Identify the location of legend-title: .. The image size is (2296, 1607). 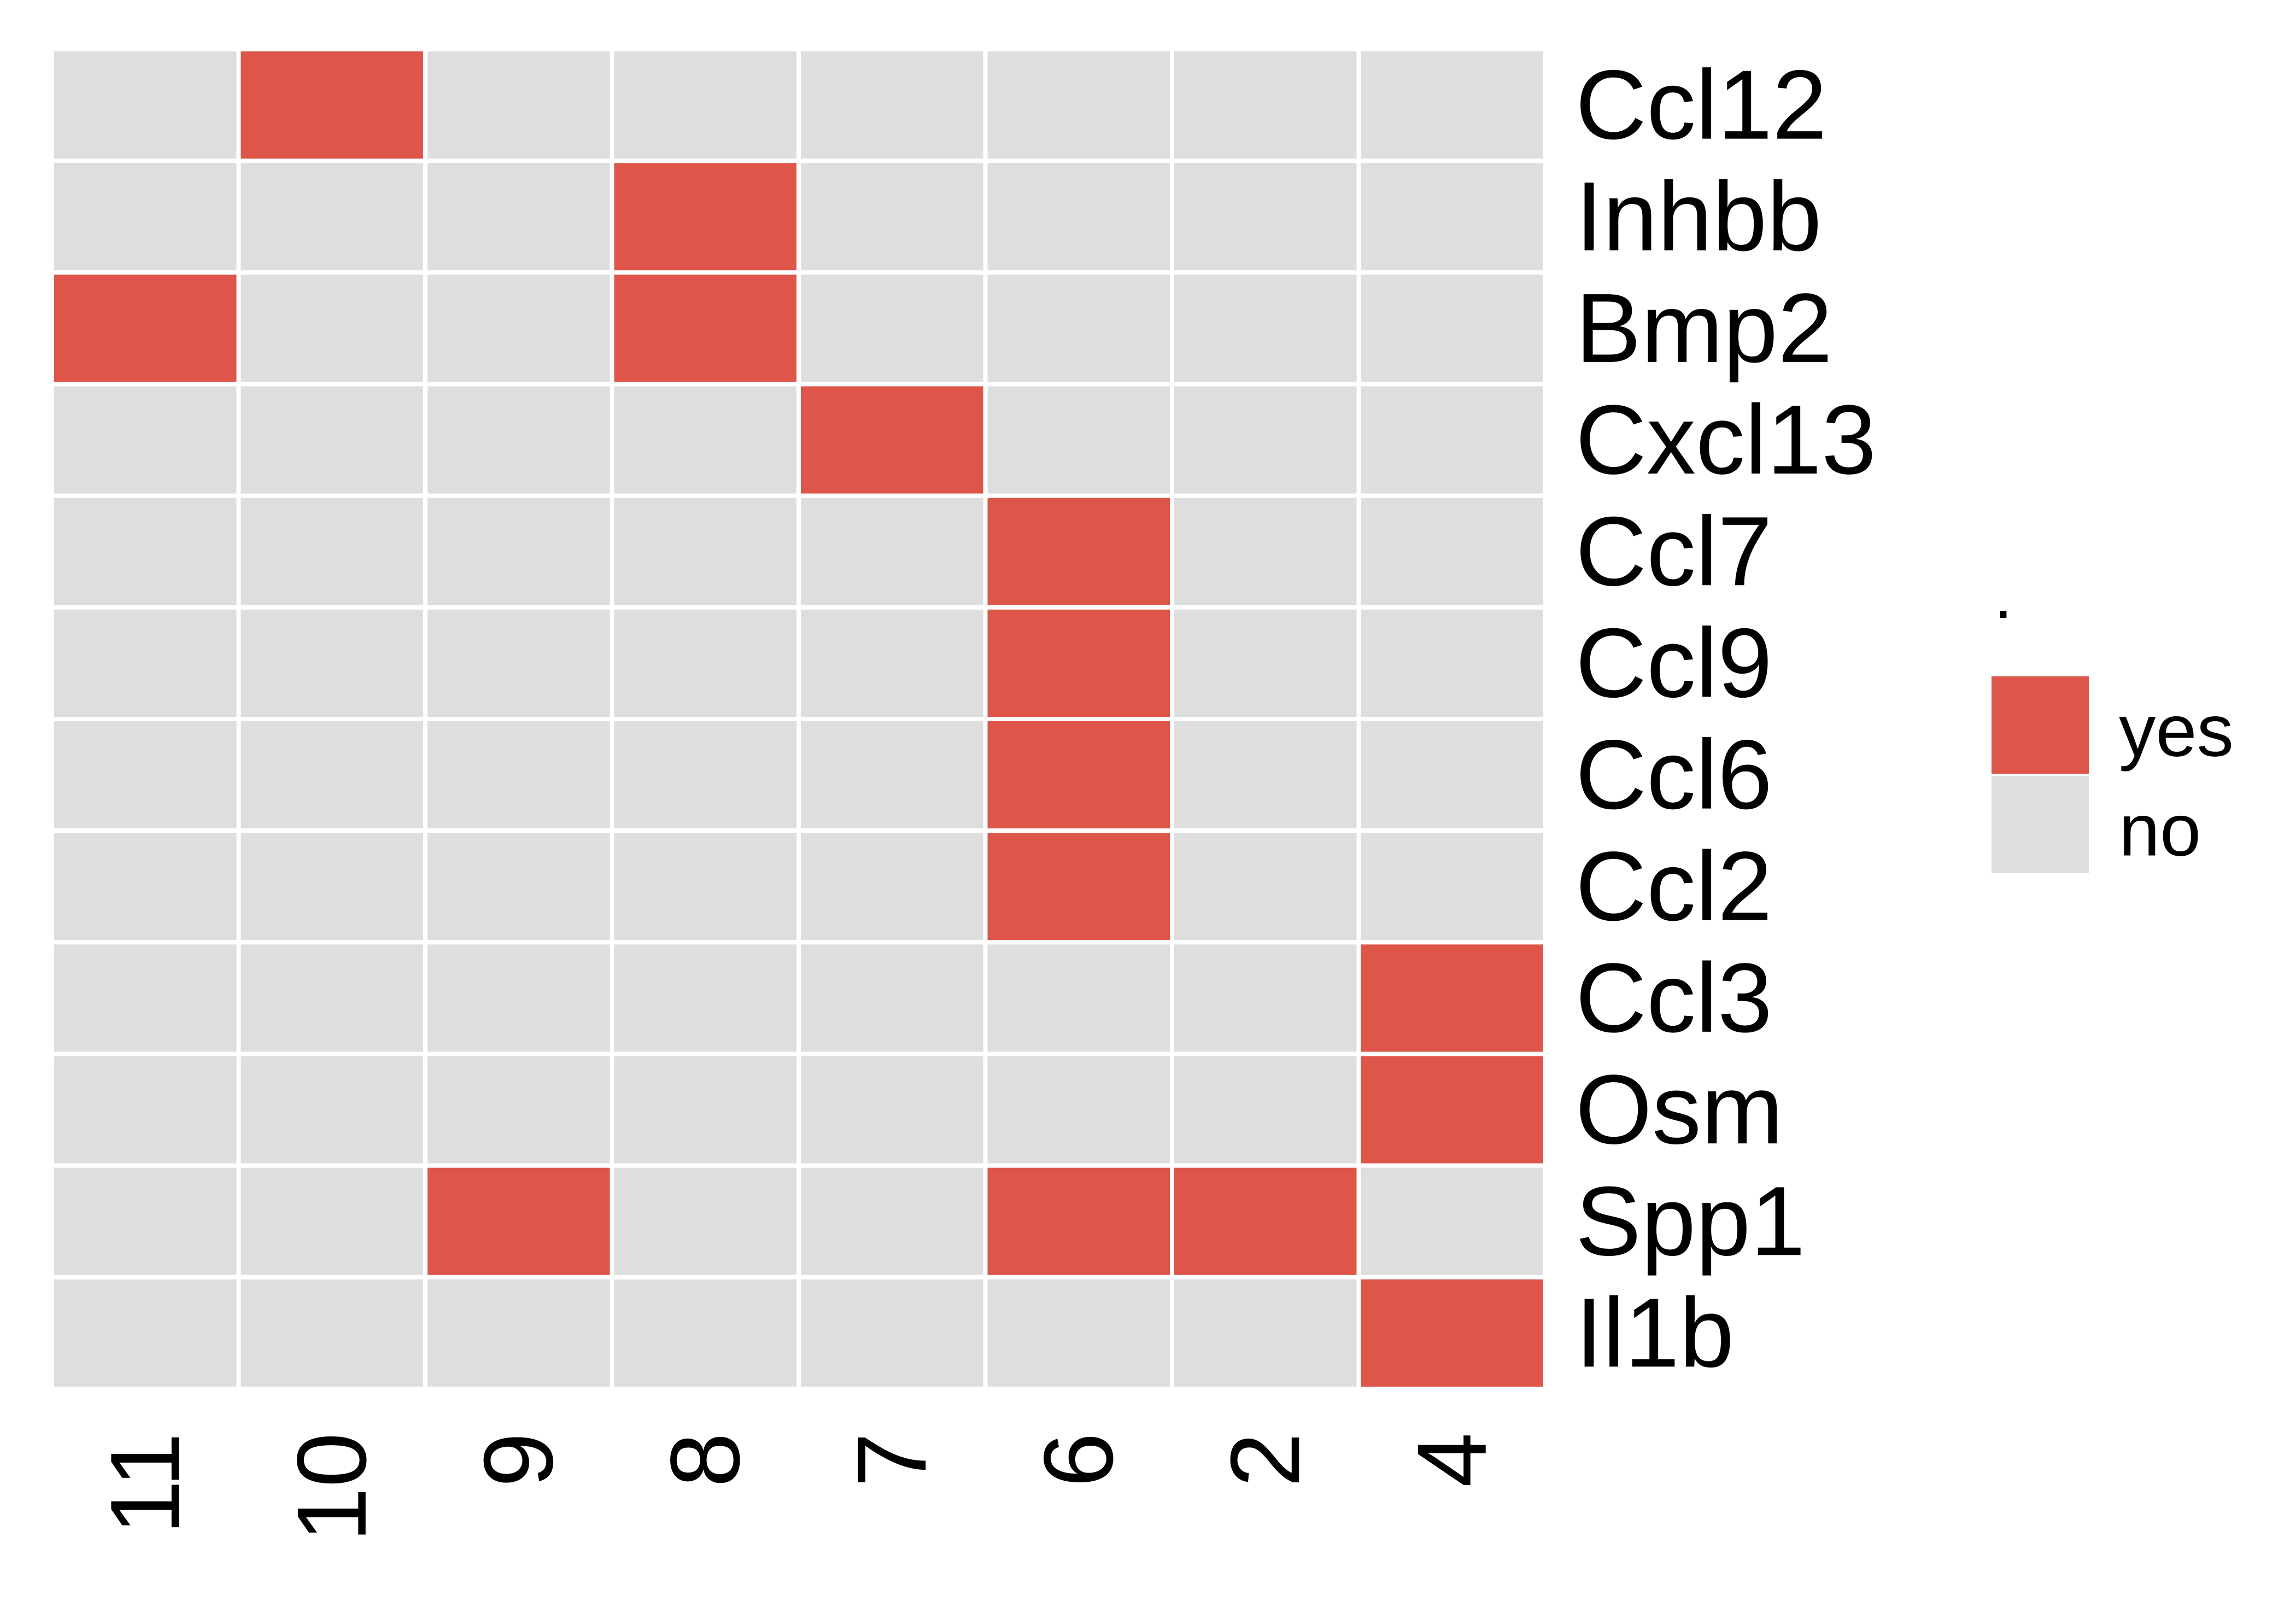
(2003, 595).